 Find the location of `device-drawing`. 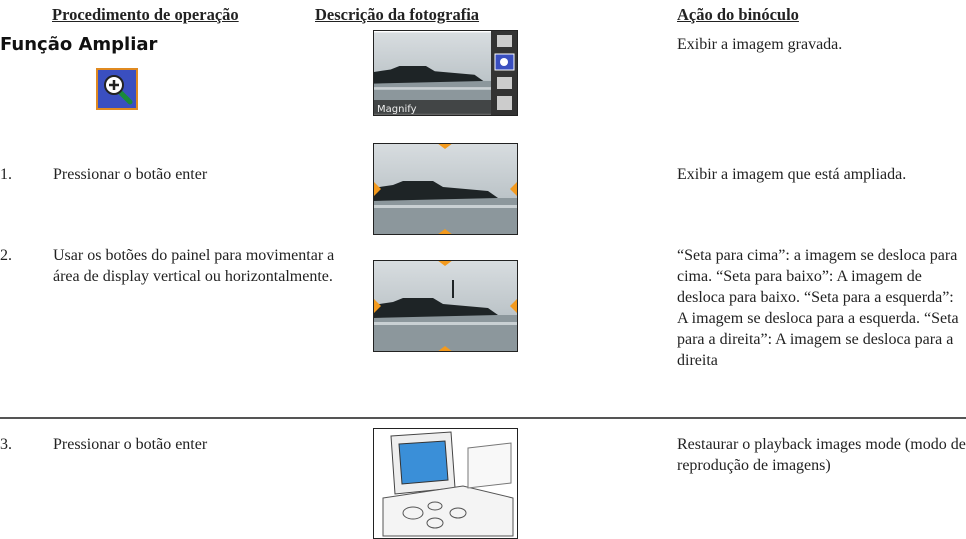

device-drawing is located at coordinates (445, 483).